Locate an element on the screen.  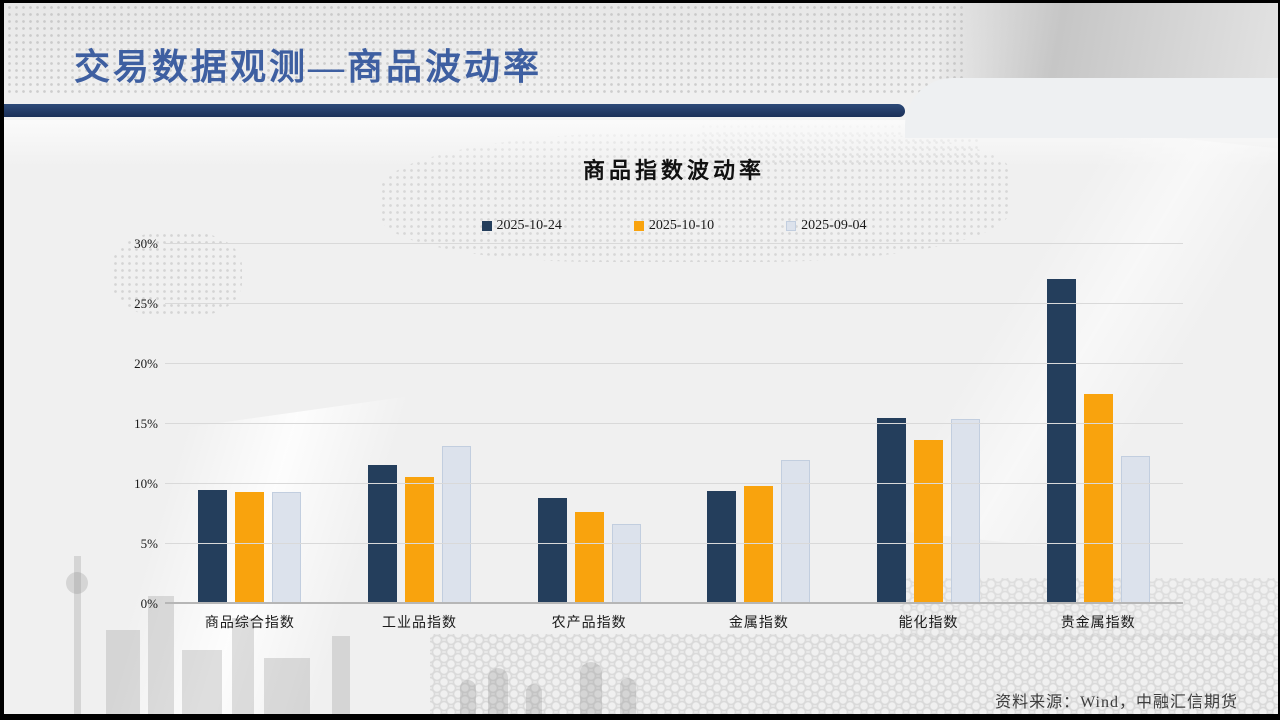
header-swoosh is located at coordinates (1092, 108).